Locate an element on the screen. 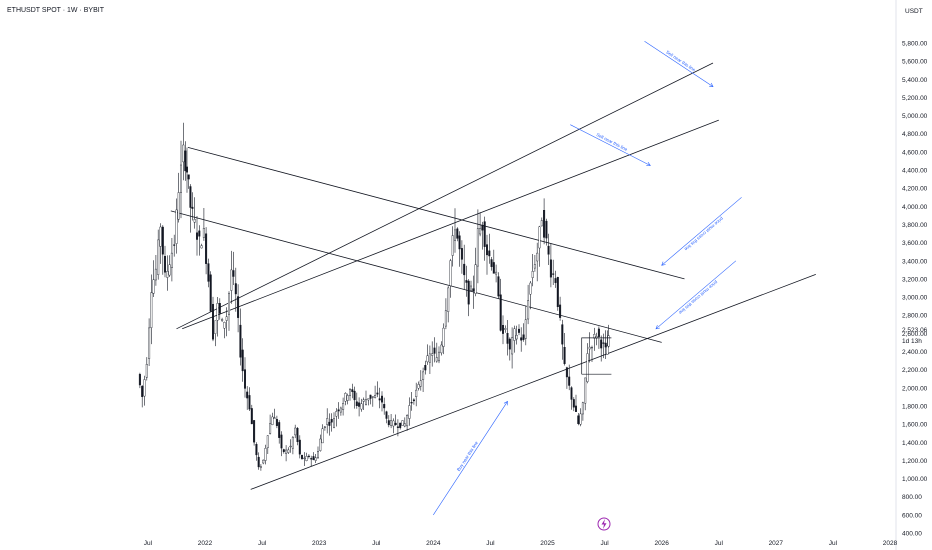 The width and height of the screenshot is (932, 550). trend-line-lower-descending is located at coordinates (416, 276).